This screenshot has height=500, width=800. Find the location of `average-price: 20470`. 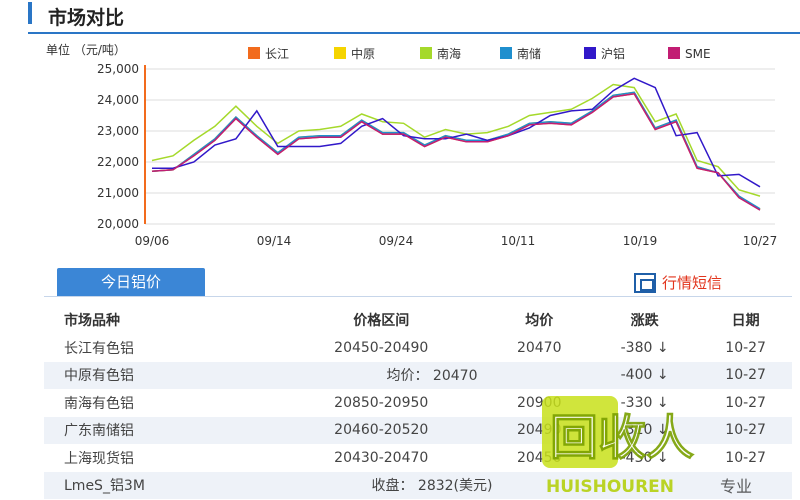

average-price: 20470 is located at coordinates (539, 347).